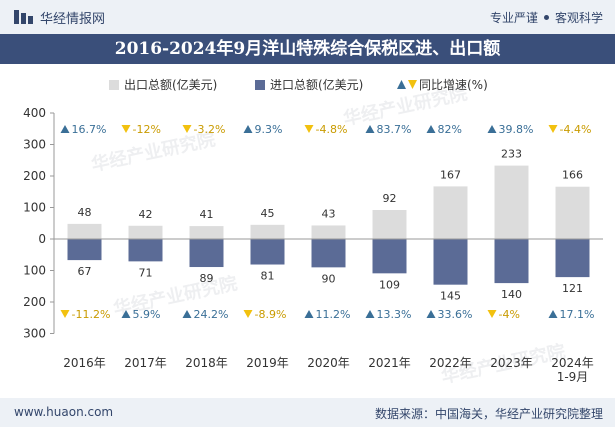  Describe the element at coordinates (147, 314) in the screenshot. I see `import-growth-label-text: 5.9%` at that location.